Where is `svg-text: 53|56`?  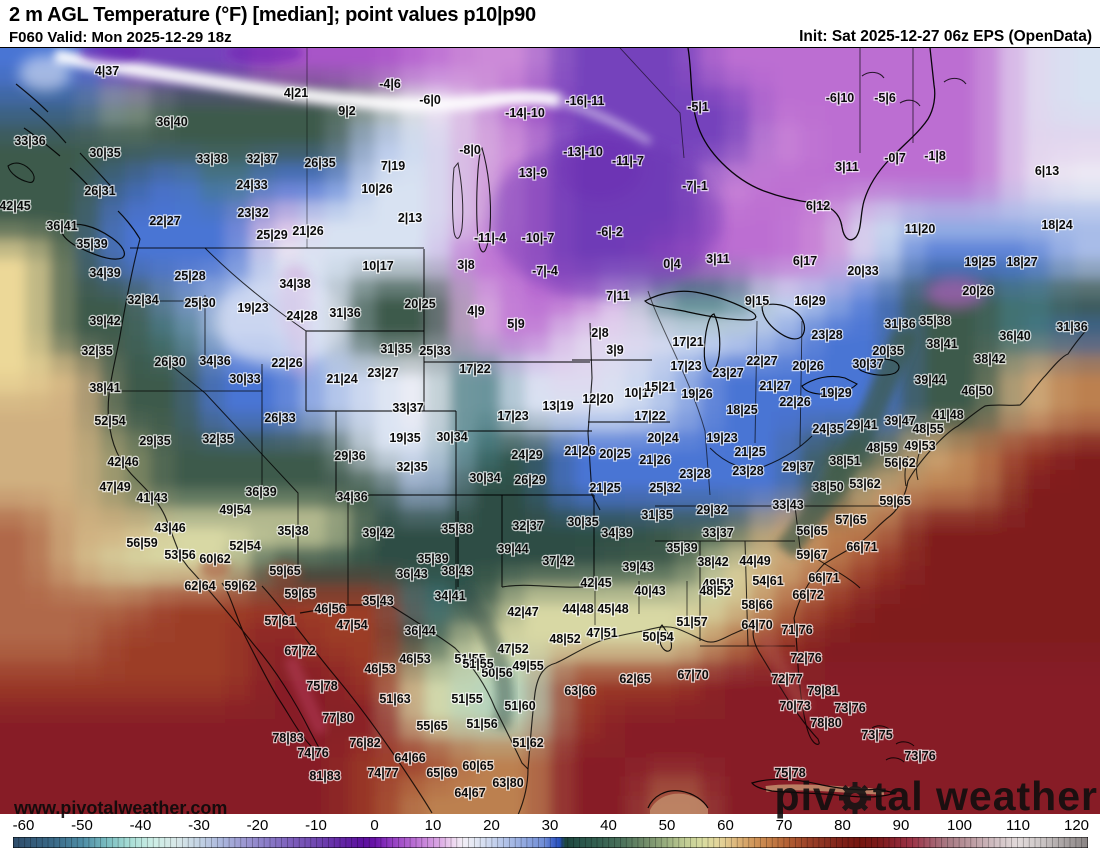
svg-text: 53|56 is located at coordinates (179, 555).